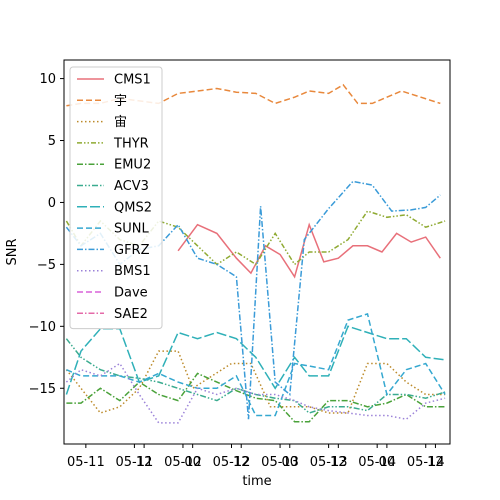 This screenshot has height=500, width=500. I want to click on legend-label-1: 宇, so click(120, 101).